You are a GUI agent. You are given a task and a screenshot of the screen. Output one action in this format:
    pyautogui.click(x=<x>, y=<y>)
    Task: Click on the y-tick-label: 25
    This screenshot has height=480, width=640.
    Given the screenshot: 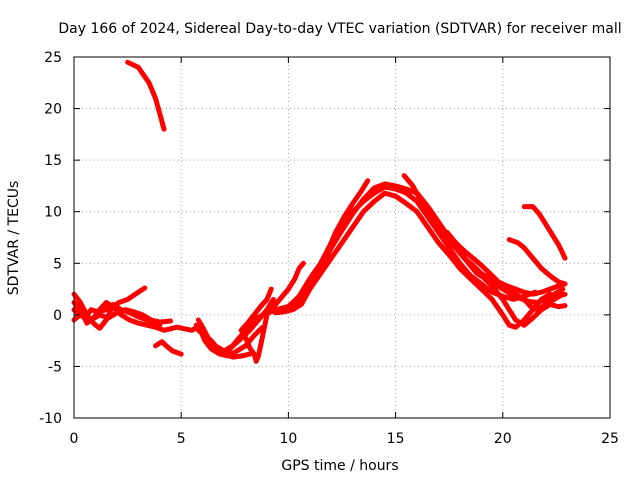 What is the action you would take?
    pyautogui.click(x=53, y=58)
    